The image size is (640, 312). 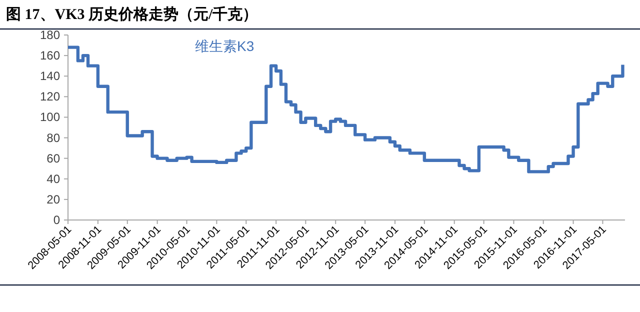 I want to click on series-label: 维生素K3, so click(x=224, y=46).